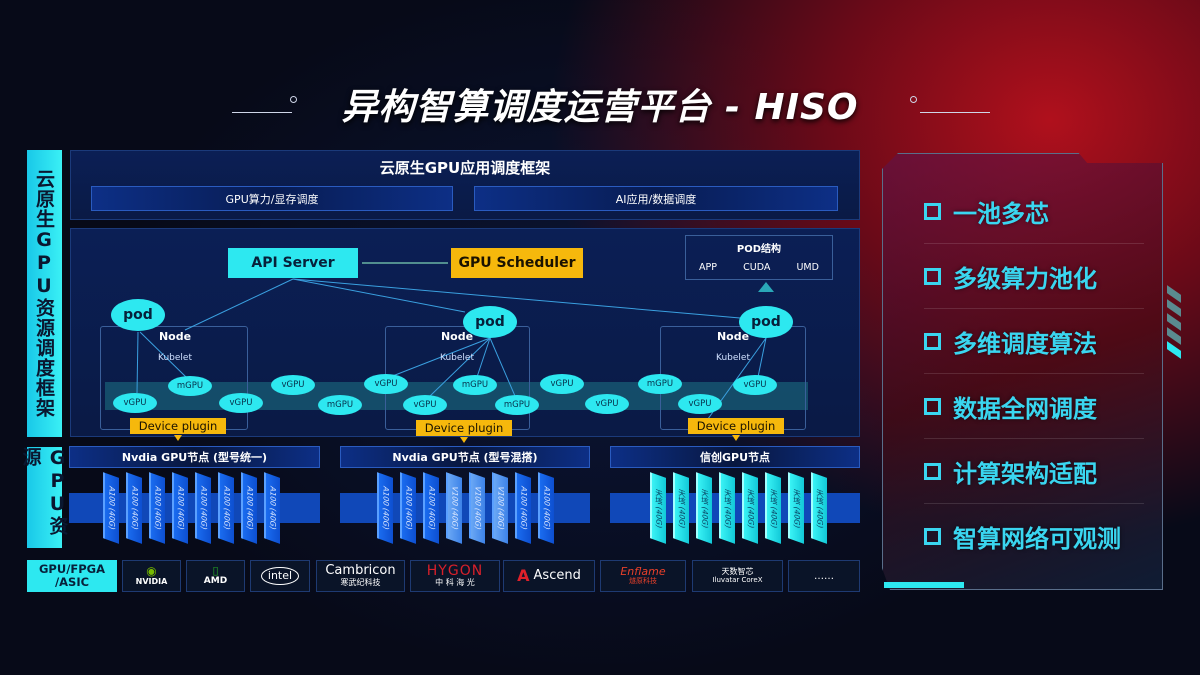 The image size is (1200, 675). What do you see at coordinates (1174, 322) in the screenshot?
I see `panel-stripes` at bounding box center [1174, 322].